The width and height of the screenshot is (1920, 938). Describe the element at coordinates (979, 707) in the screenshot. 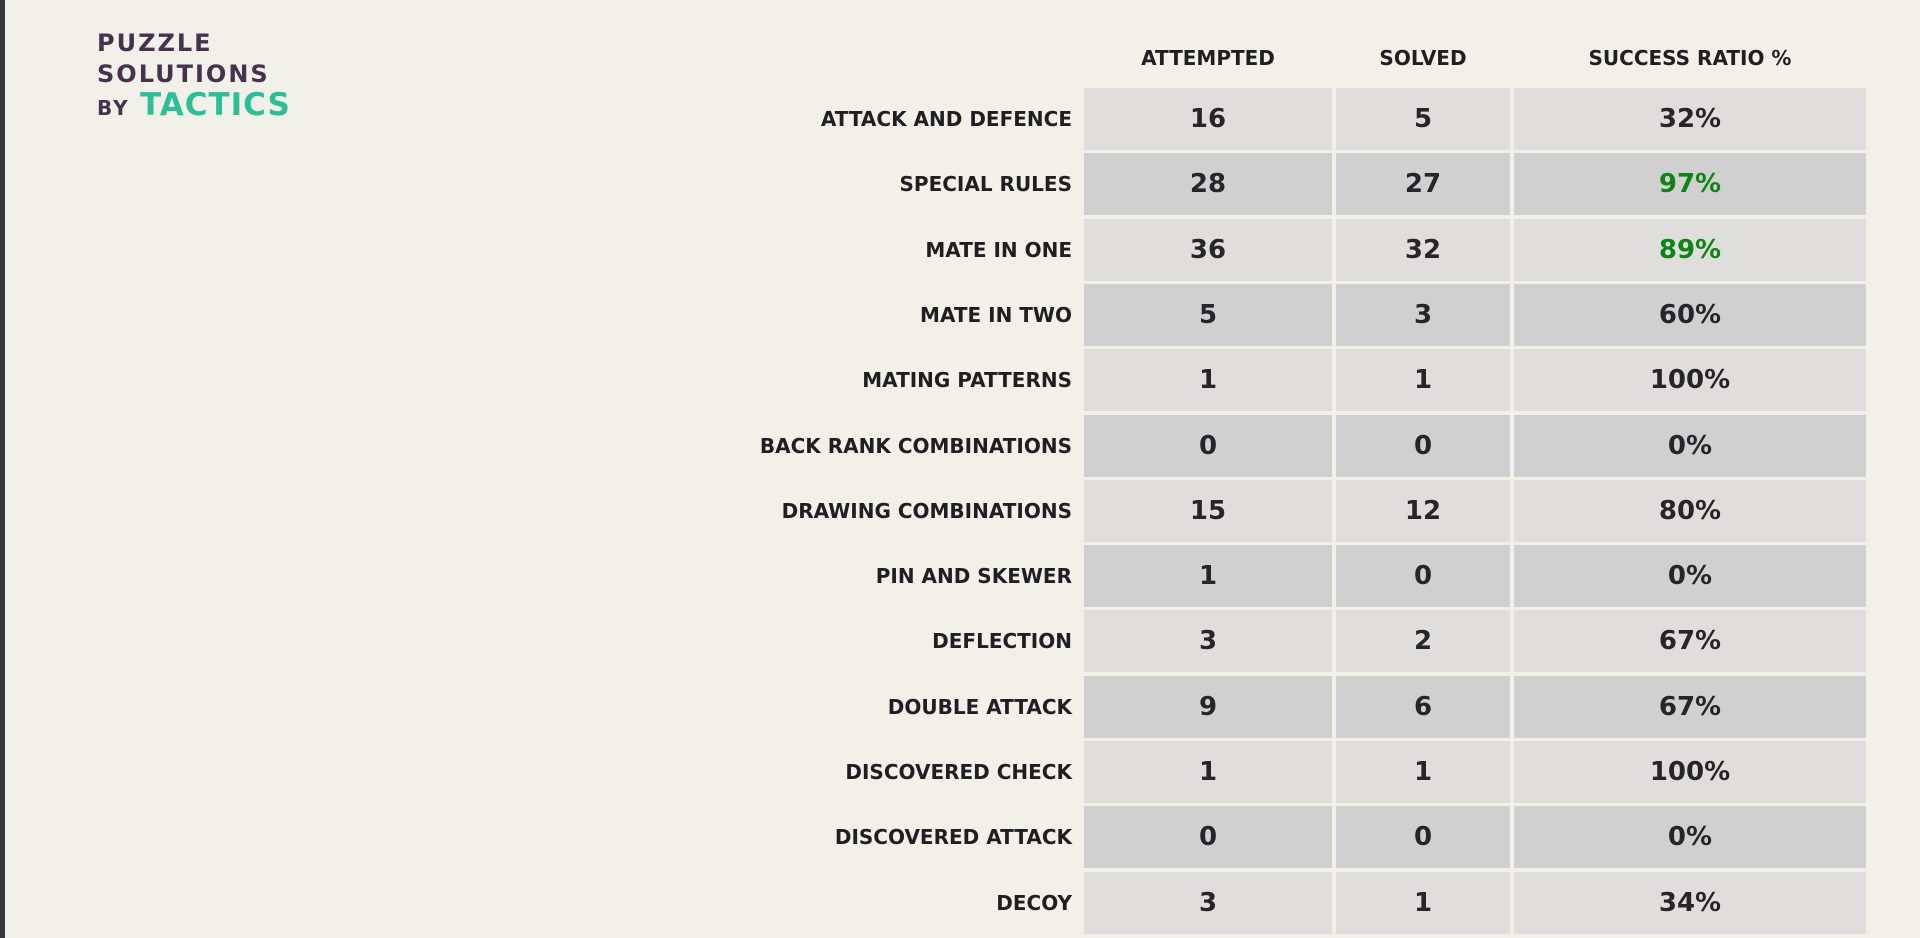

I see `row-label: DOUBLE ATTACK` at that location.